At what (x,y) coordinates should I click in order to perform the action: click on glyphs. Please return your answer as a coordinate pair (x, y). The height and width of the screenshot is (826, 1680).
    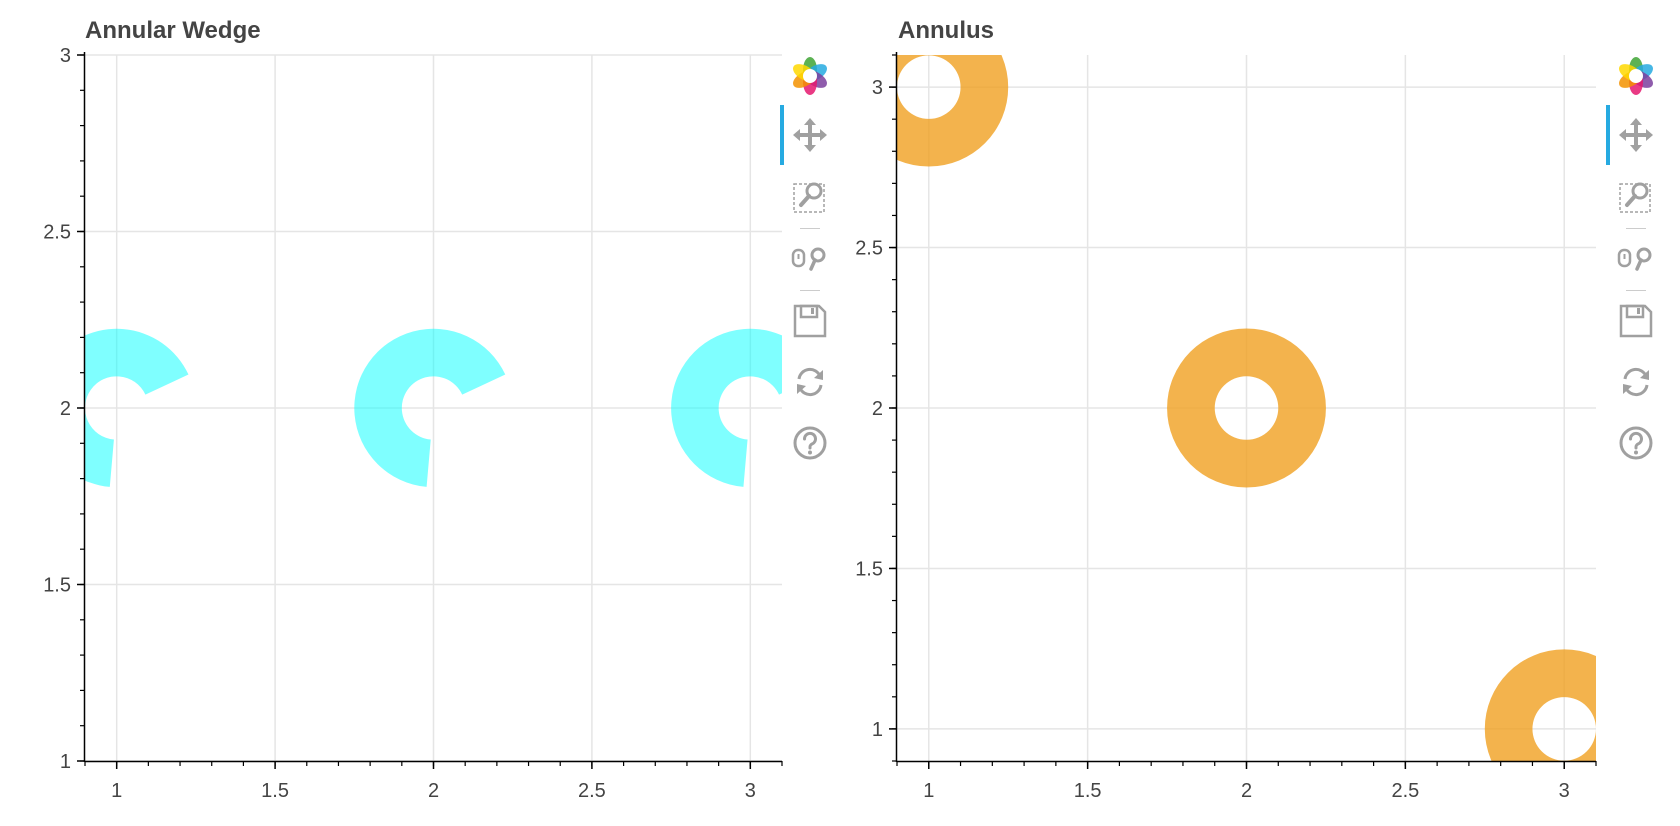
    Looking at the image, I should click on (433, 407).